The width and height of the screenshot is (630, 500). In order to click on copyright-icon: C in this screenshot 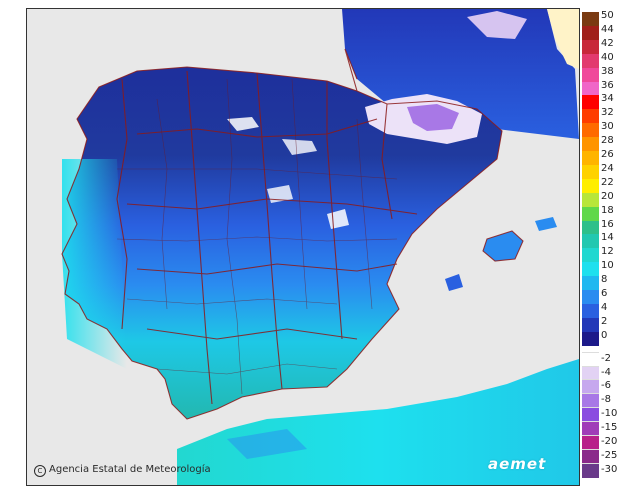, I will do `click(40, 471)`.